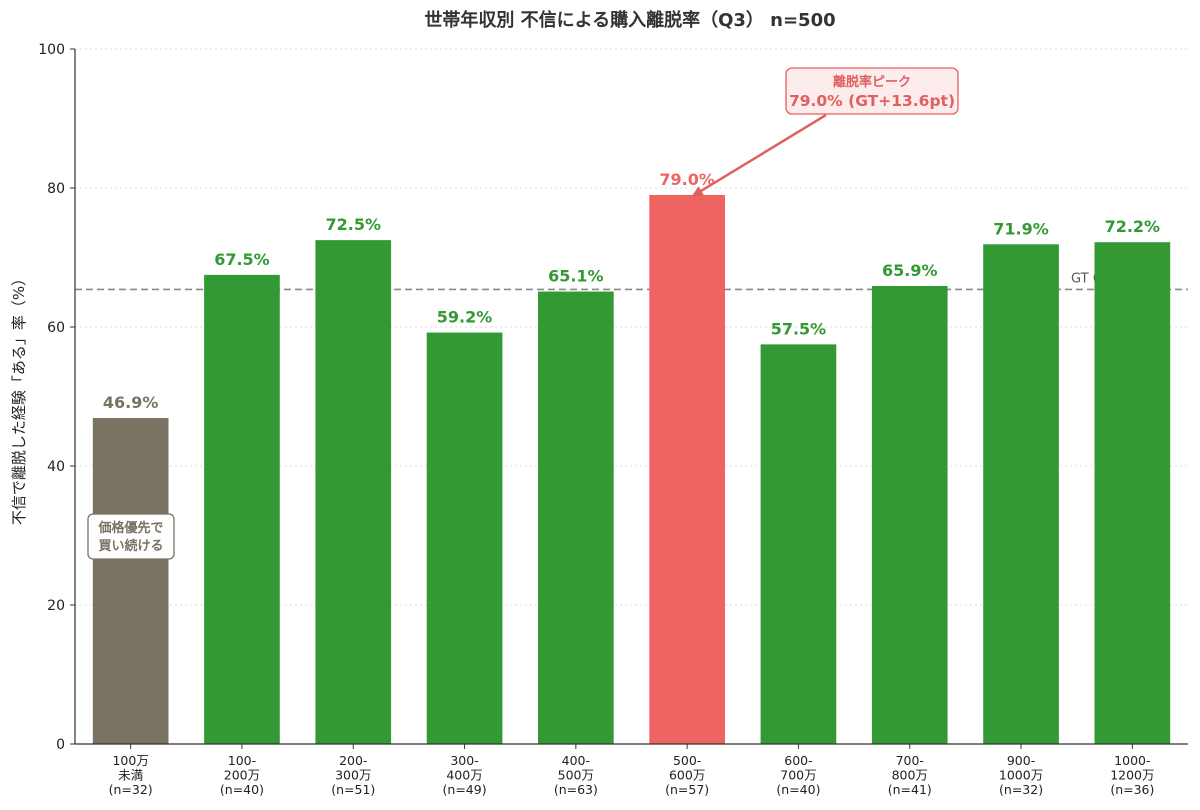 The width and height of the screenshot is (1200, 810). What do you see at coordinates (576, 276) in the screenshot?
I see `data-label: 65.1%` at bounding box center [576, 276].